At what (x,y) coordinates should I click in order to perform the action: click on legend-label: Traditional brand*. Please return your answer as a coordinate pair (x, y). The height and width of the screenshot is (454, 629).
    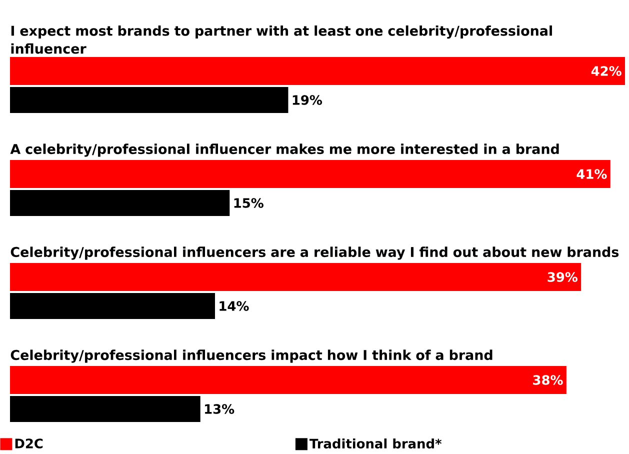
    Looking at the image, I should click on (376, 443).